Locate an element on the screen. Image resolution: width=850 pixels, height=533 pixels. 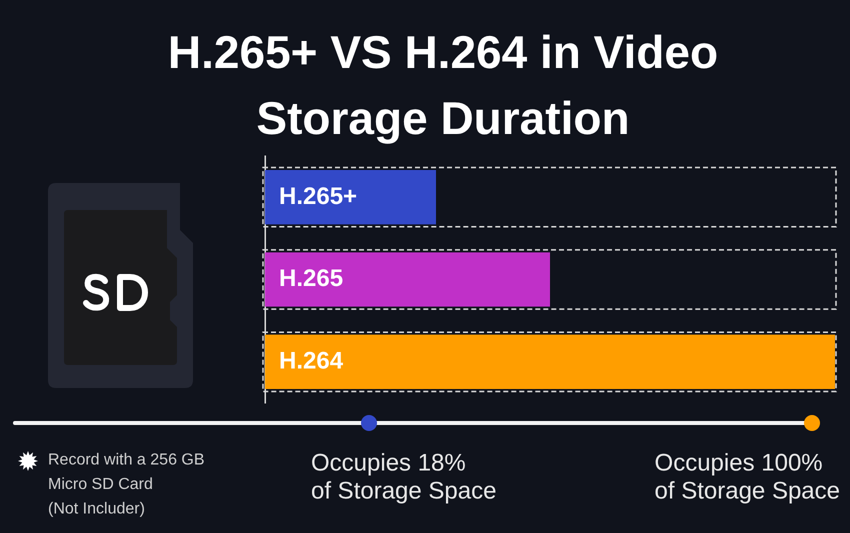
y-tick-label: H.265+ is located at coordinates (318, 196).